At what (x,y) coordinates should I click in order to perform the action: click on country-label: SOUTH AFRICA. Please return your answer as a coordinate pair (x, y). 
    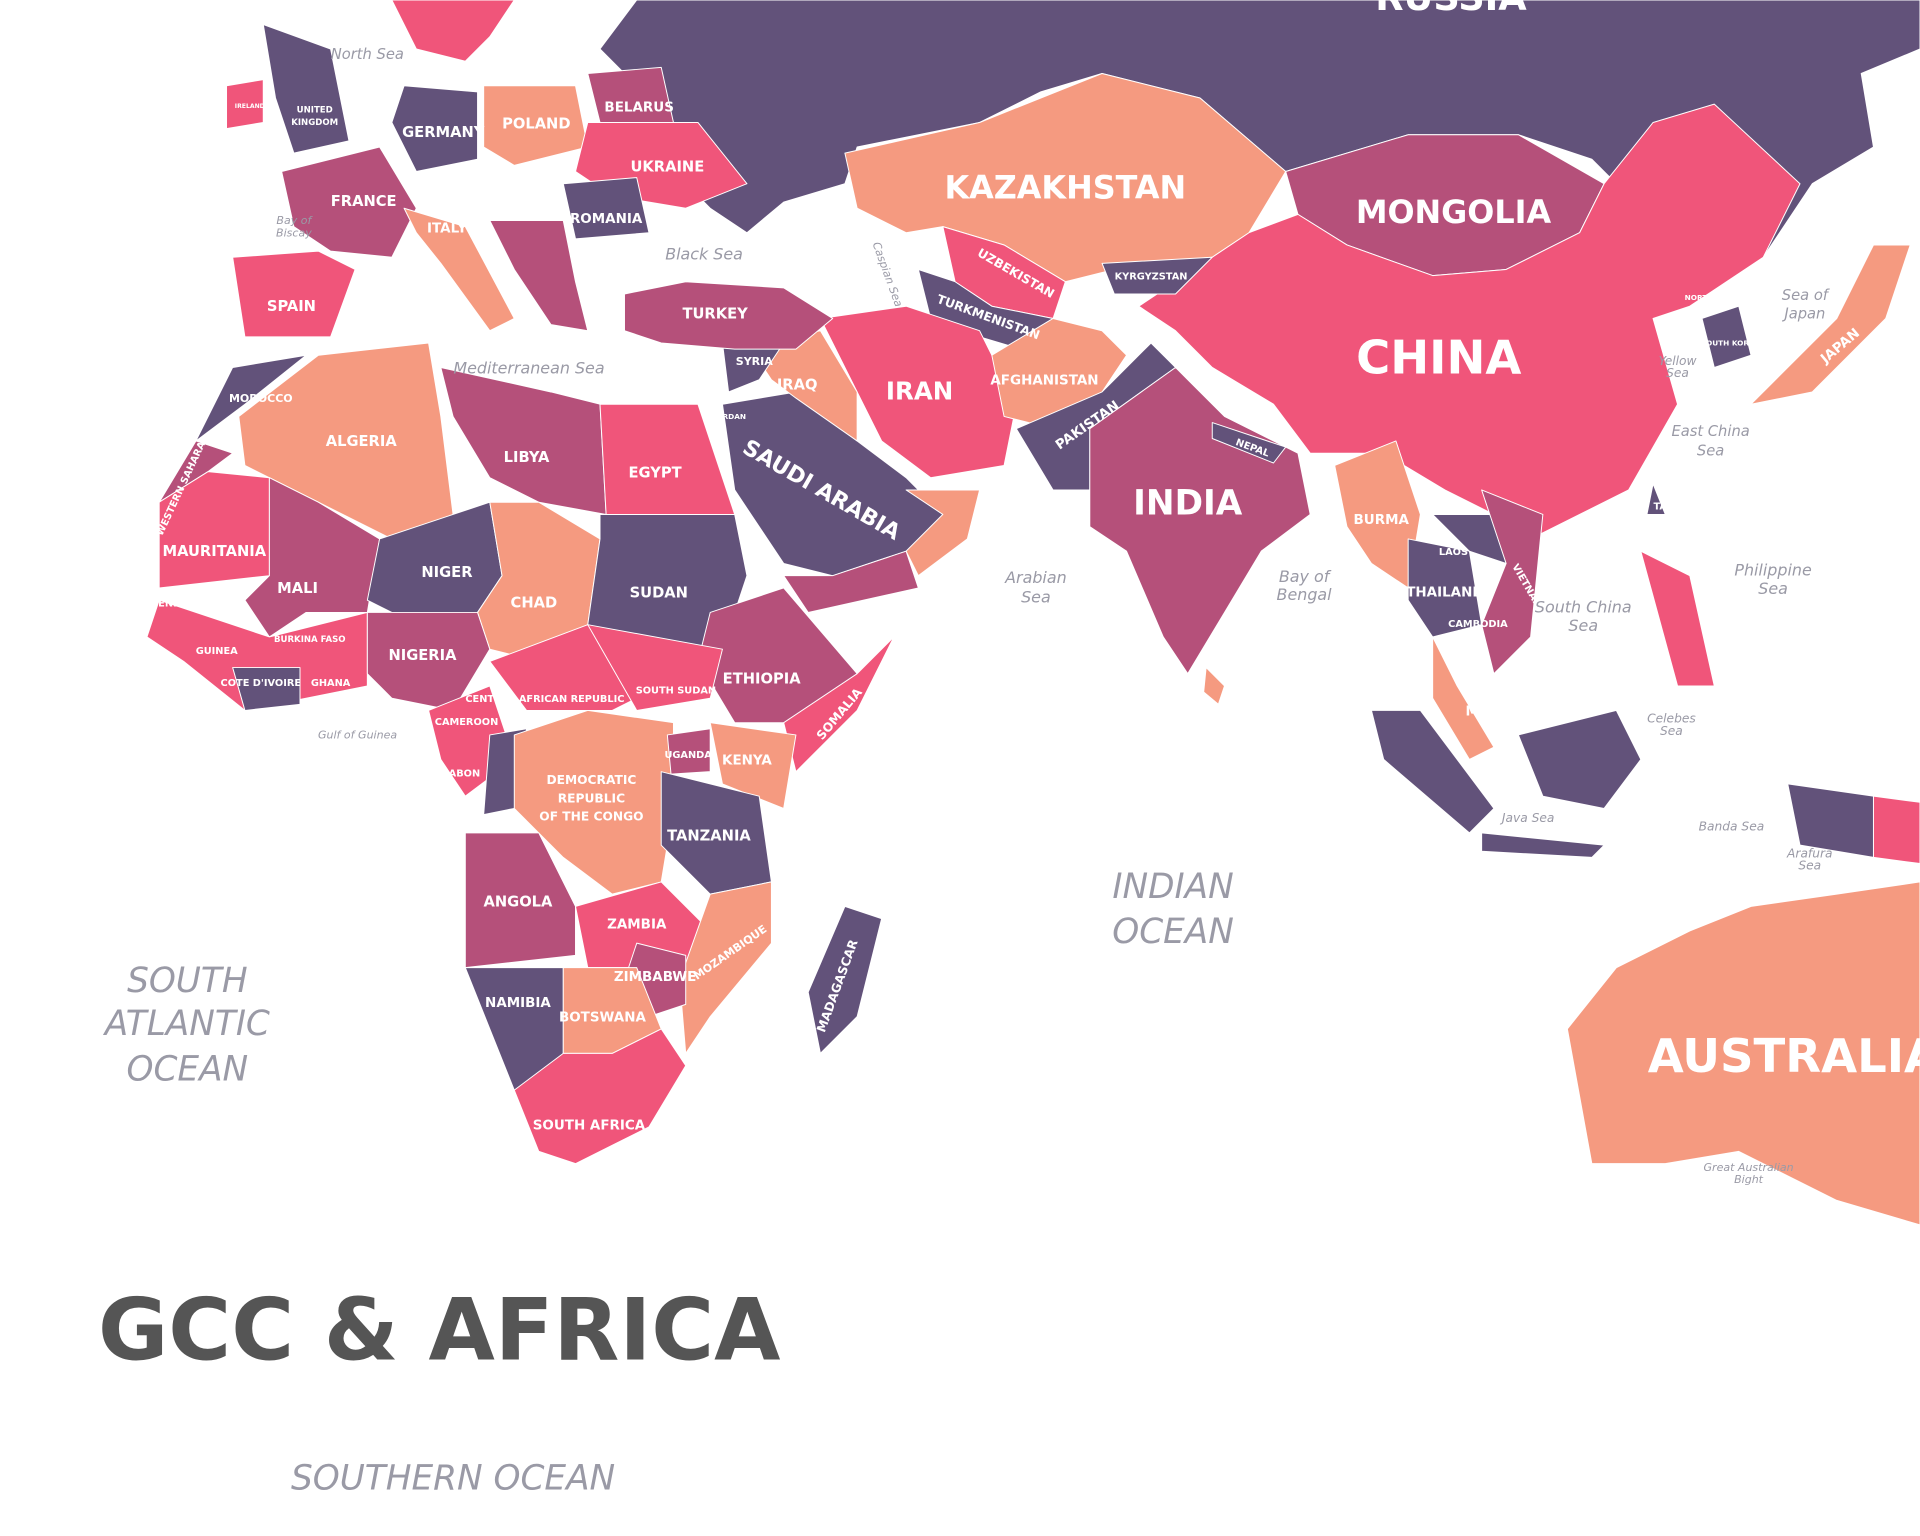
    Looking at the image, I should click on (589, 1125).